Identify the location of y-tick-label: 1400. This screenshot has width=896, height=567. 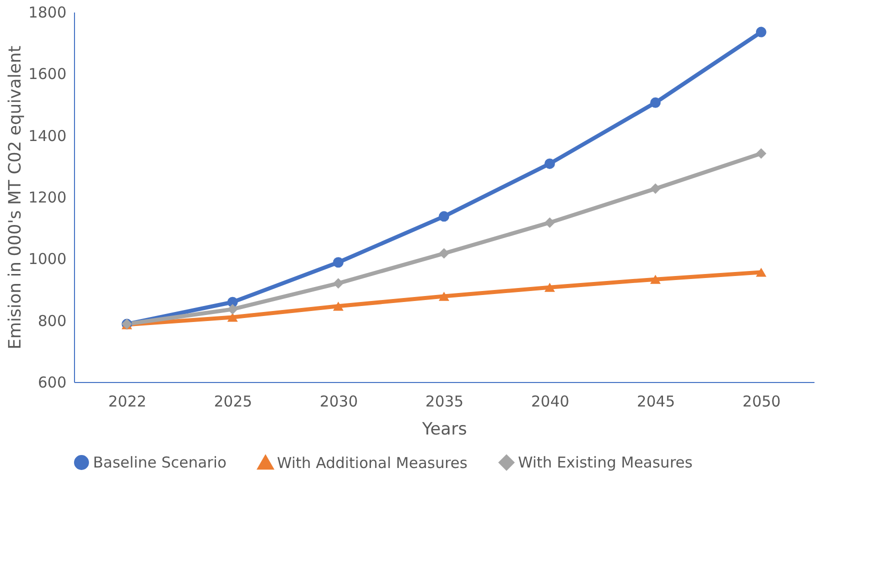
(47, 135).